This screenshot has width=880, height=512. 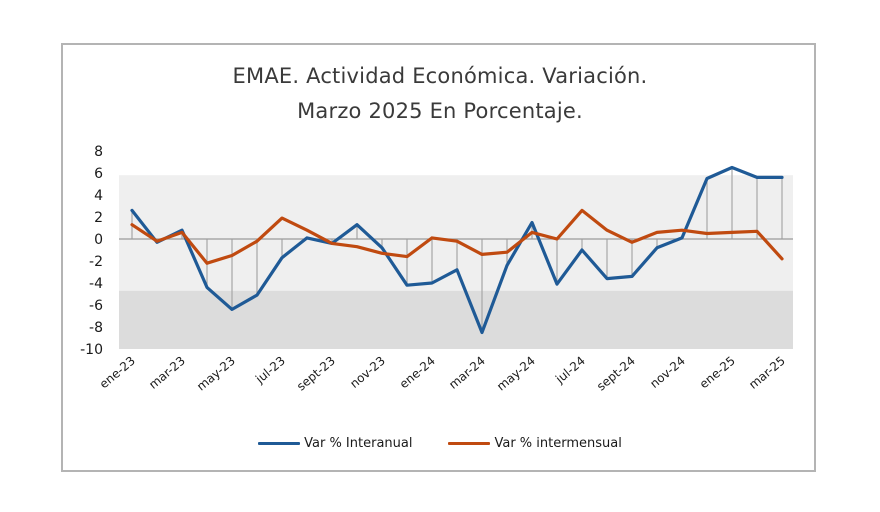 What do you see at coordinates (316, 374) in the screenshot?
I see `x-tick-label: sept-23` at bounding box center [316, 374].